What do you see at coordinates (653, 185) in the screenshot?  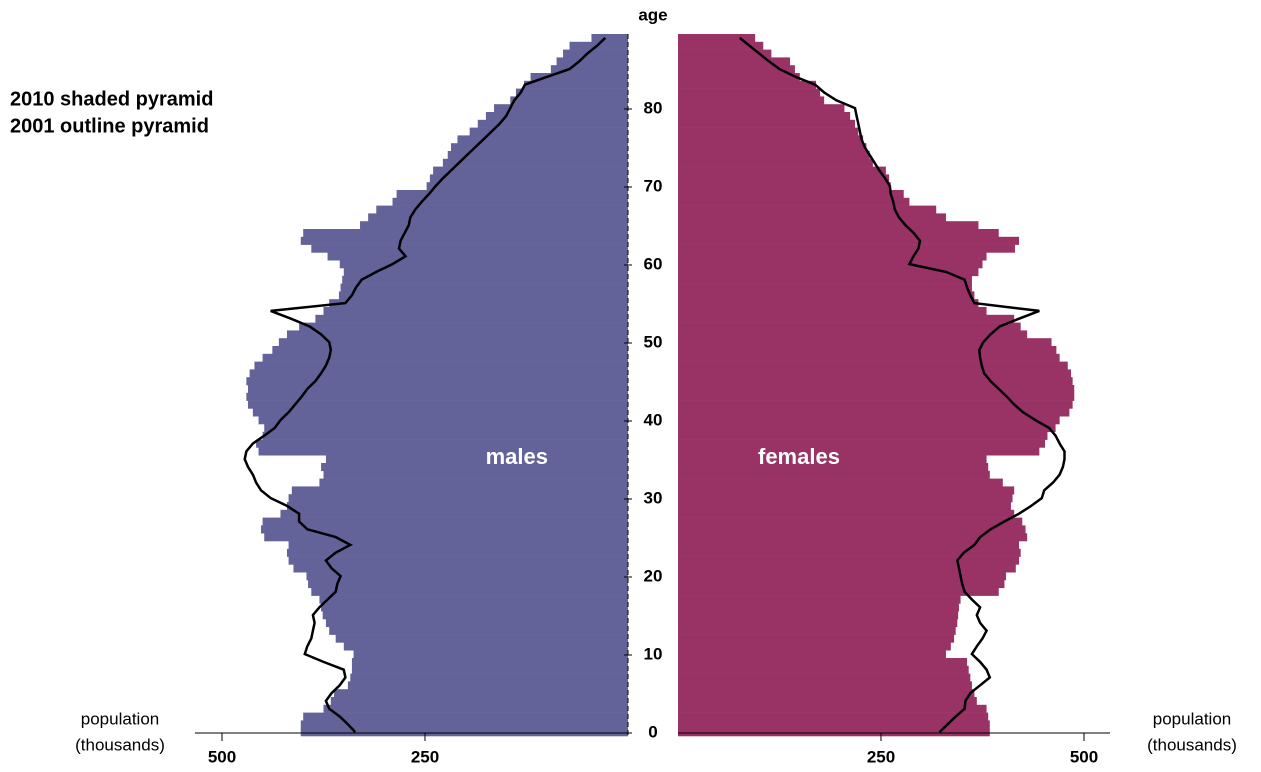 I see `y-tick-label: 70` at bounding box center [653, 185].